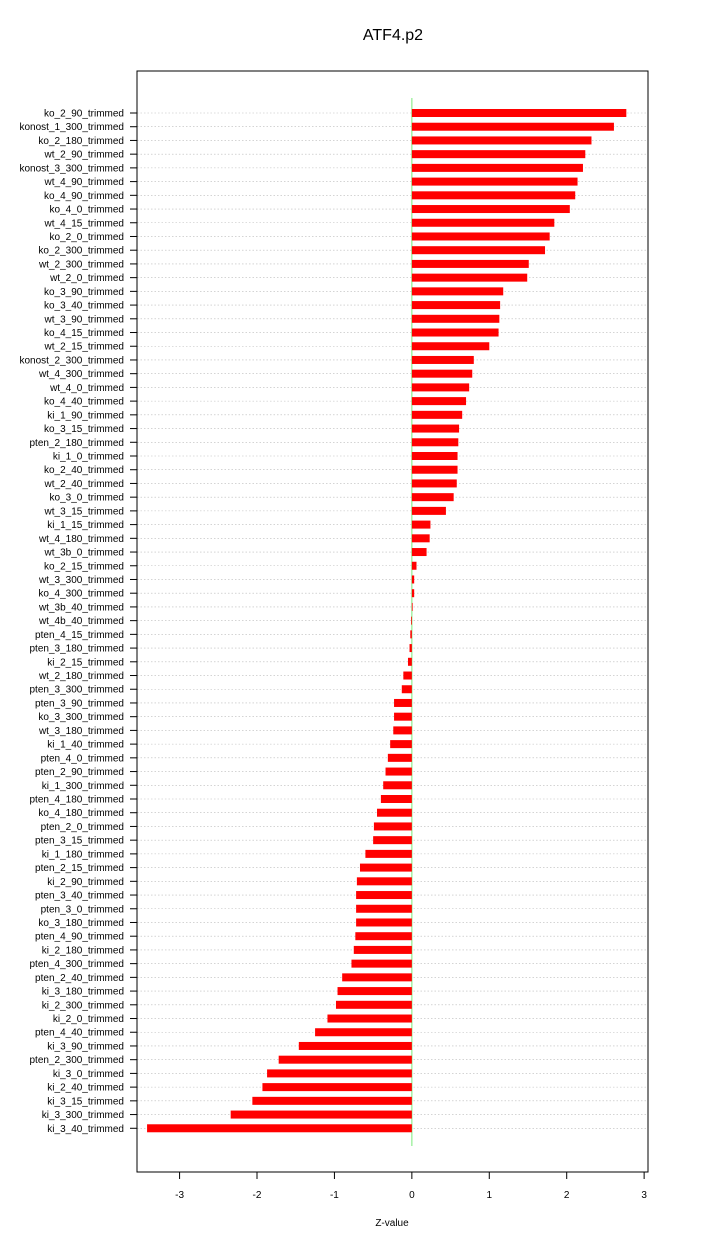  I want to click on category-label: ko_4_300_trimmed, so click(81, 594).